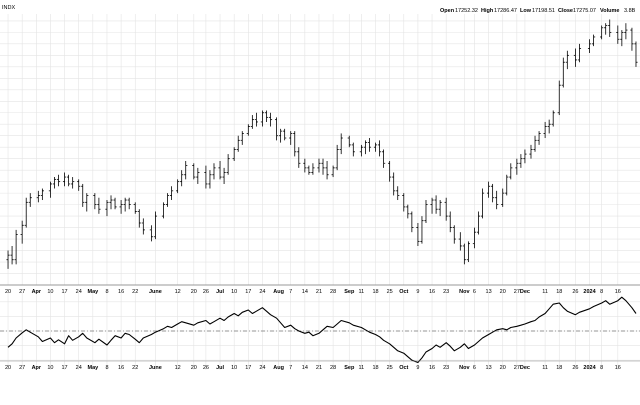 The image size is (640, 405). I want to click on x-tick-label: 21, so click(319, 292).